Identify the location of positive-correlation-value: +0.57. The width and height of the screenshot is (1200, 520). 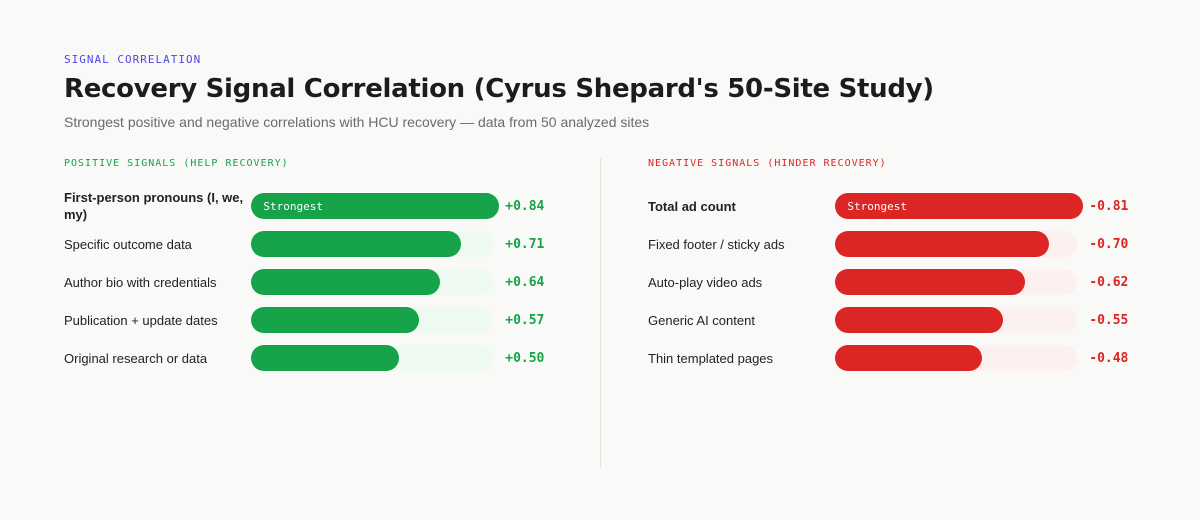
(525, 320).